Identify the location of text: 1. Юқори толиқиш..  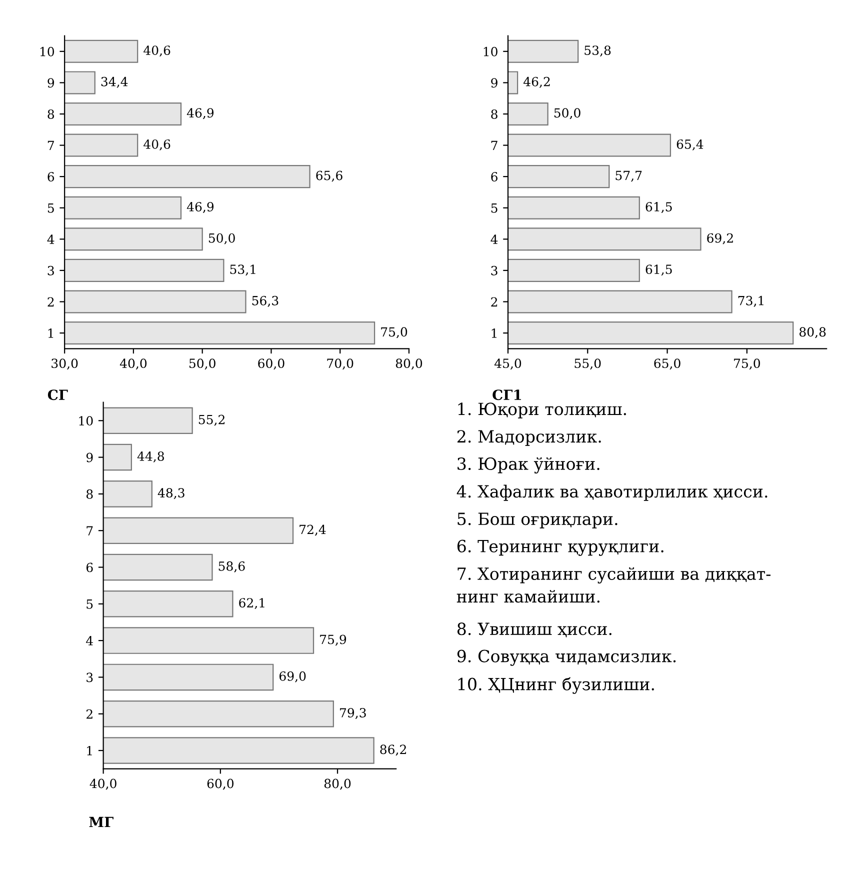
(542, 410).